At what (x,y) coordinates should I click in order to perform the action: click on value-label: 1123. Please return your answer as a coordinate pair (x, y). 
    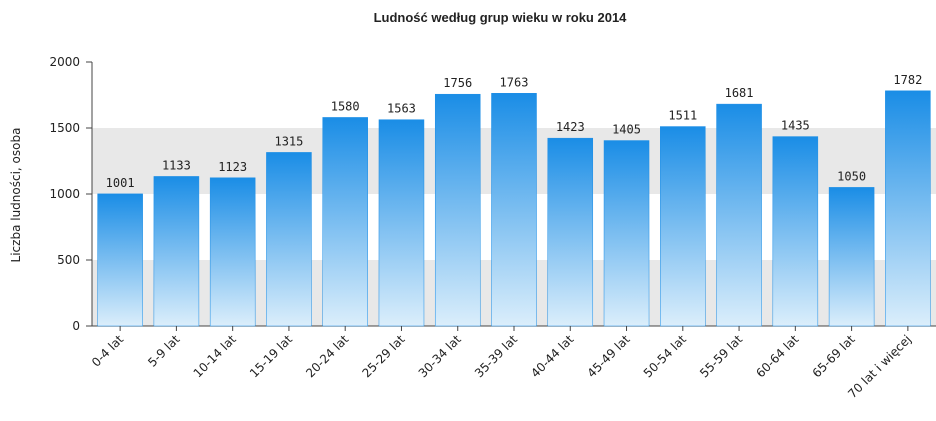
    Looking at the image, I should click on (232, 167).